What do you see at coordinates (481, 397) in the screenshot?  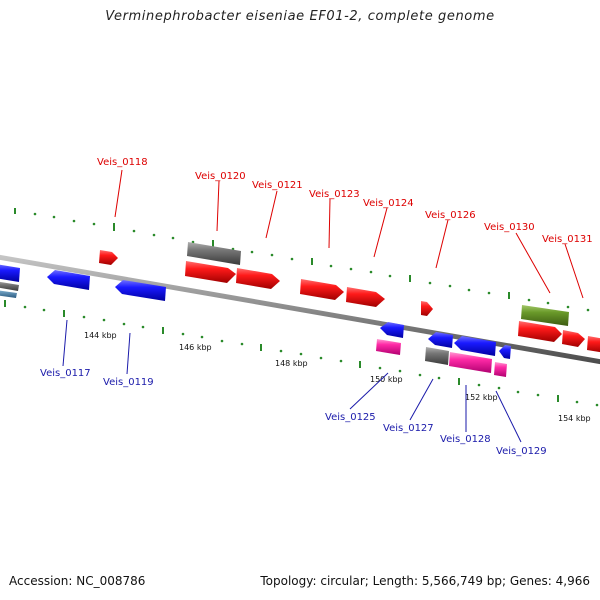 I see `scale-label-152: 152 kbp` at bounding box center [481, 397].